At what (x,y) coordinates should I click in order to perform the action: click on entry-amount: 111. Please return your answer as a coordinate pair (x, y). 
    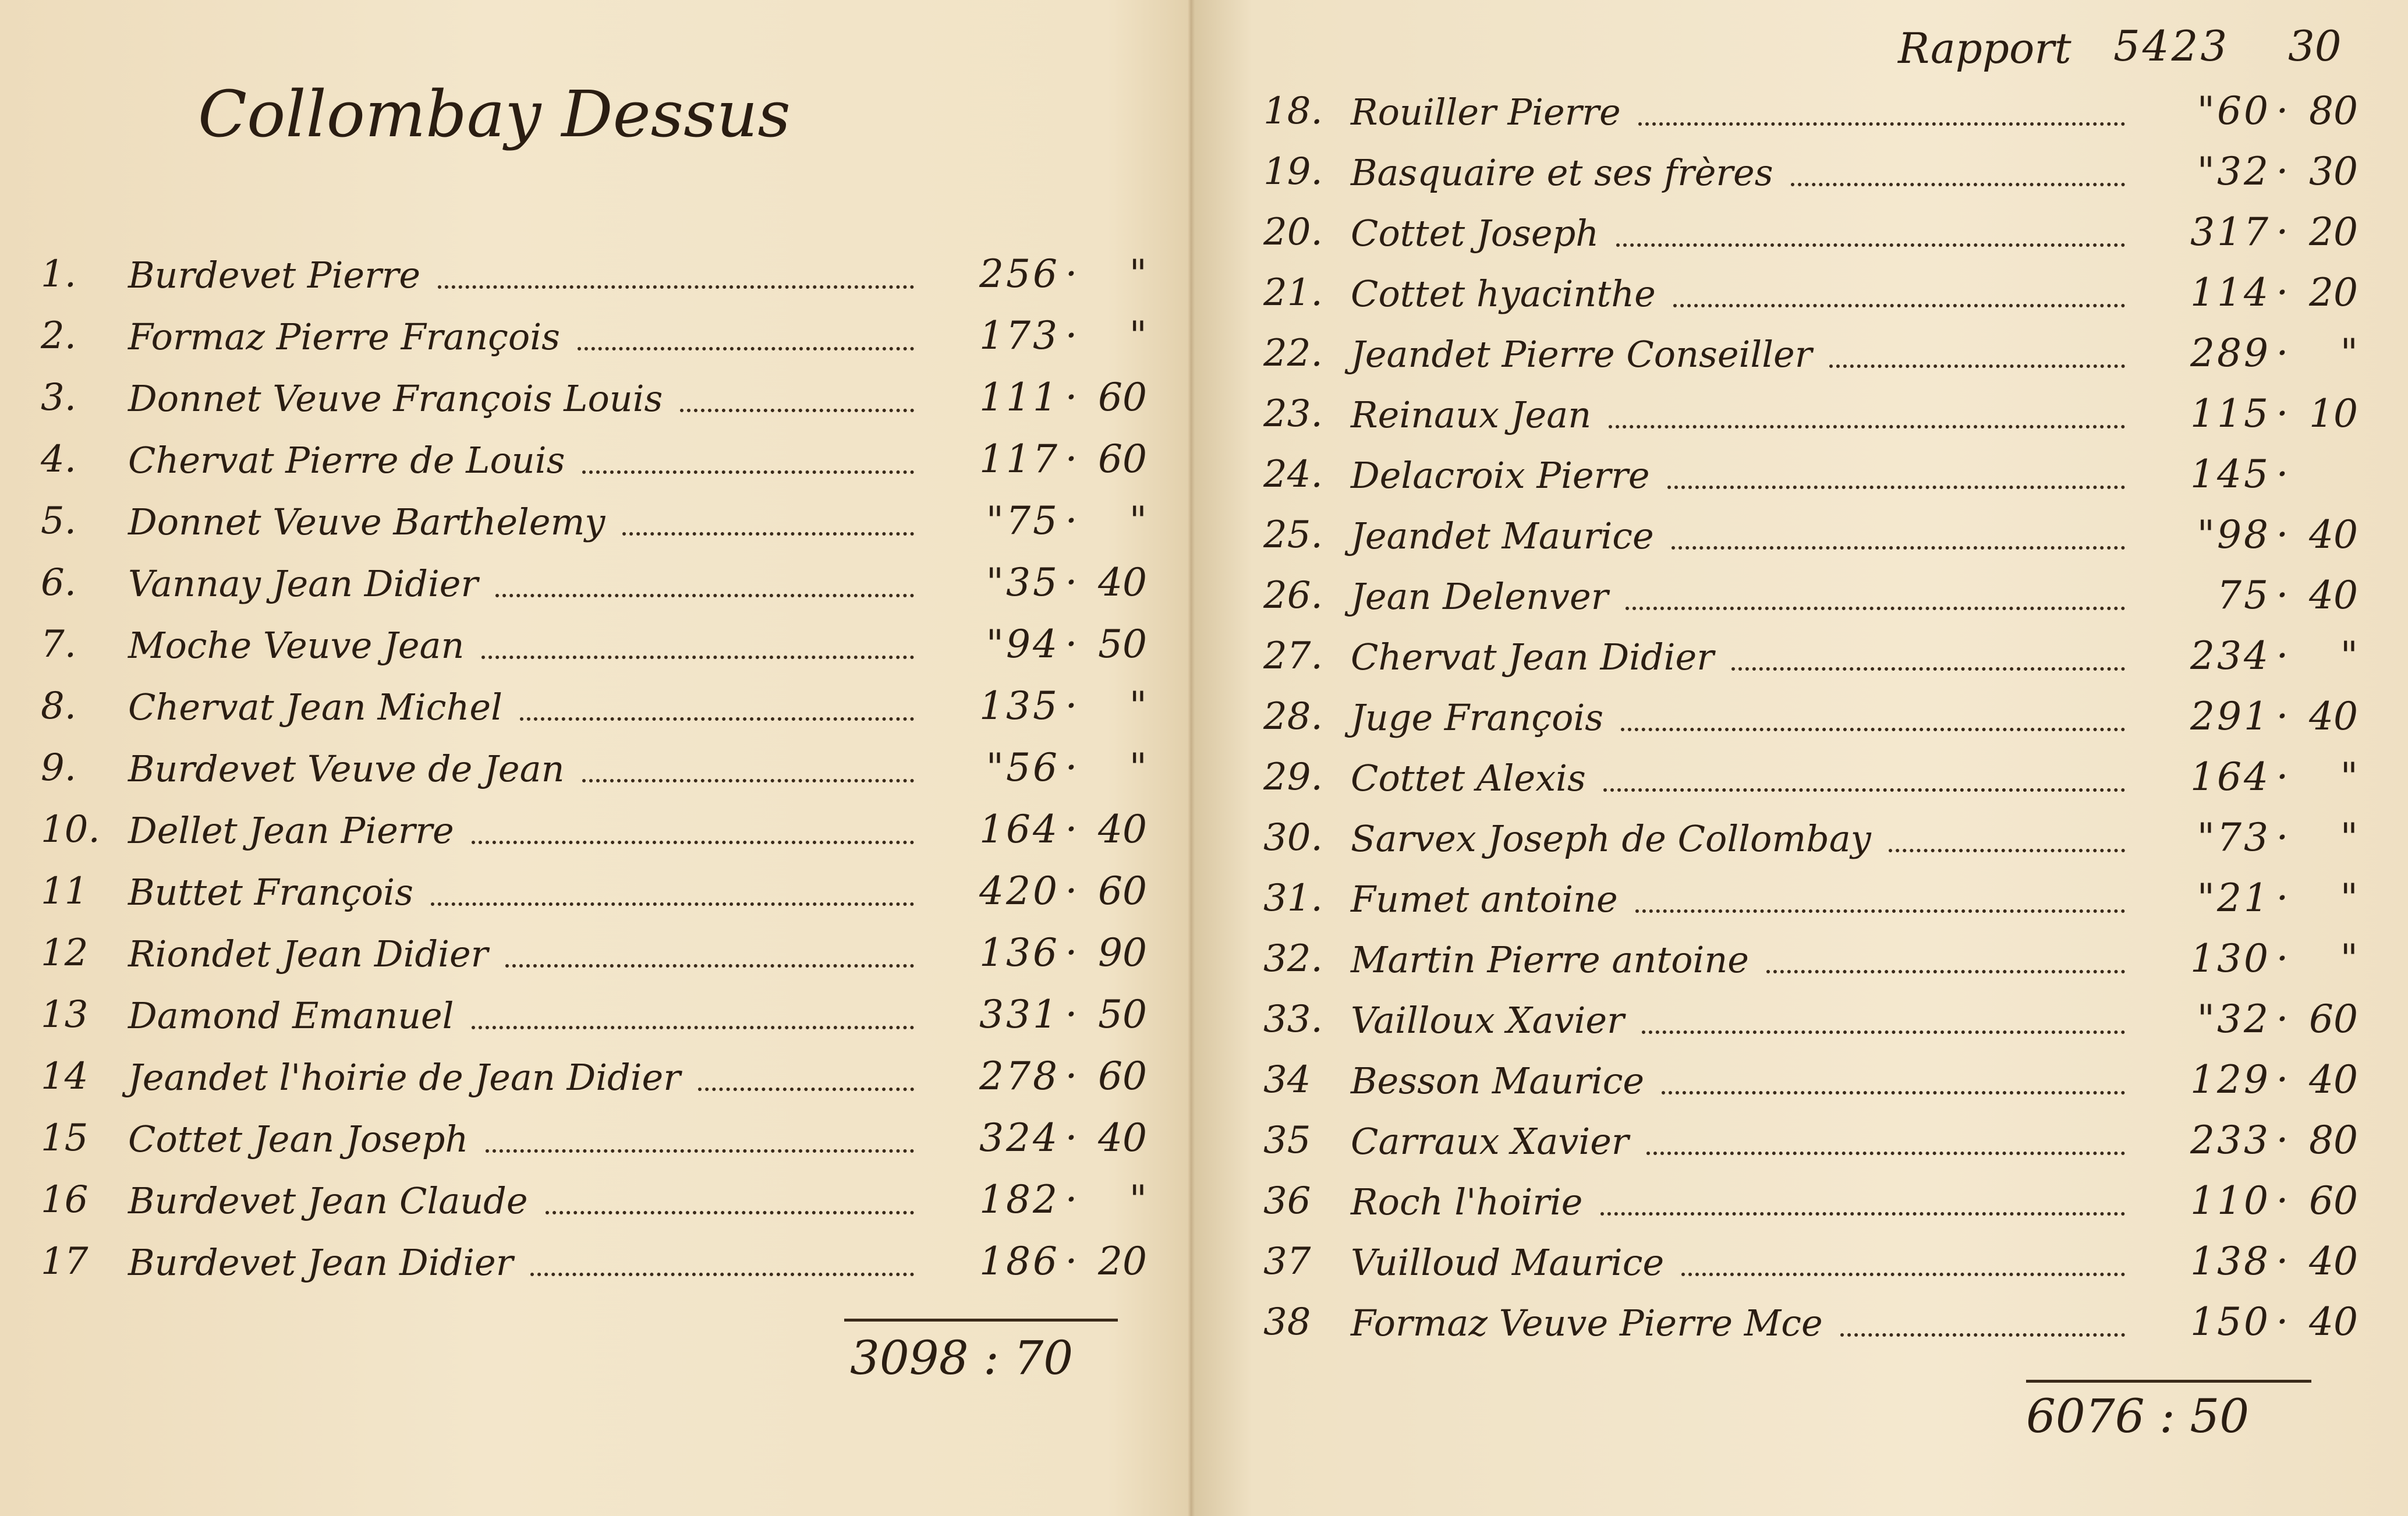
    Looking at the image, I should click on (1020, 397).